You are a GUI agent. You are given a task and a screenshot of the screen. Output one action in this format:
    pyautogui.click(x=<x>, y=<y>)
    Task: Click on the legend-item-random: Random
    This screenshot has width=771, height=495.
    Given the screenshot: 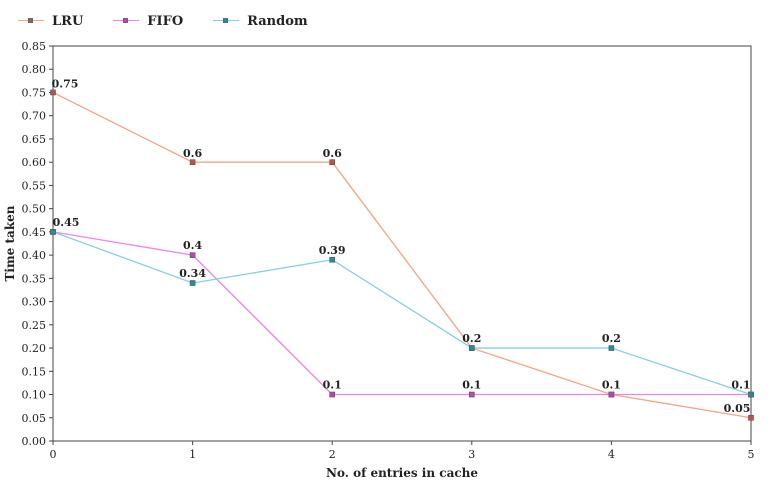 What is the action you would take?
    pyautogui.click(x=260, y=21)
    